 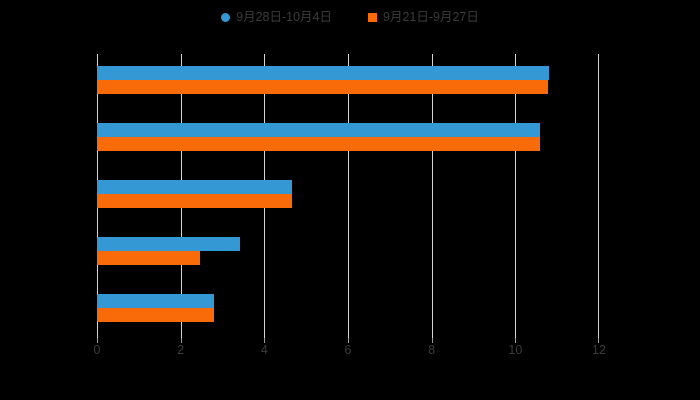 I want to click on x-axis-tick-label: 2, so click(x=181, y=350).